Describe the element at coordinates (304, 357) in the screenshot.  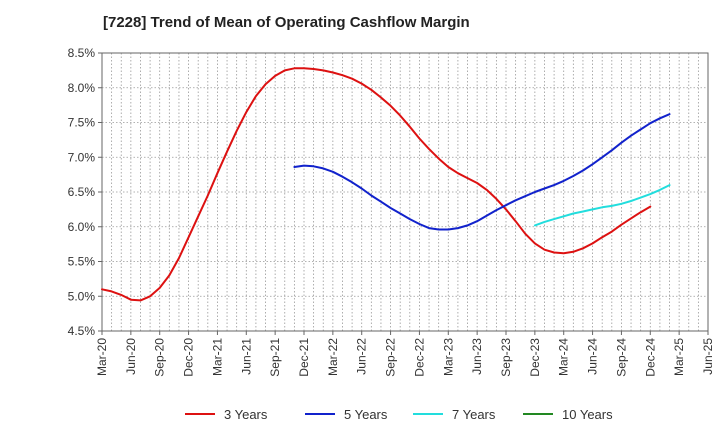
I see `x-tick-label: Dec-21` at that location.